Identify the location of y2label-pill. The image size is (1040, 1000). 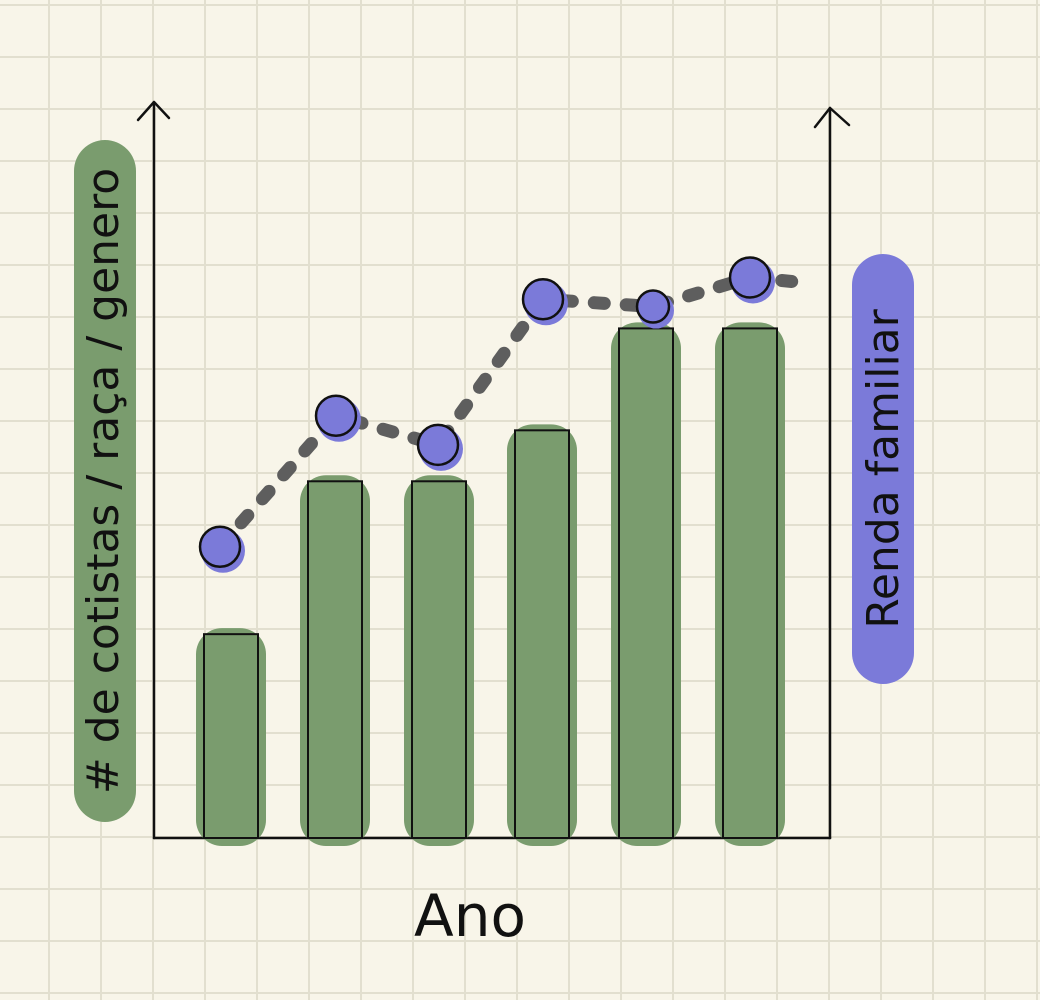
(883, 469).